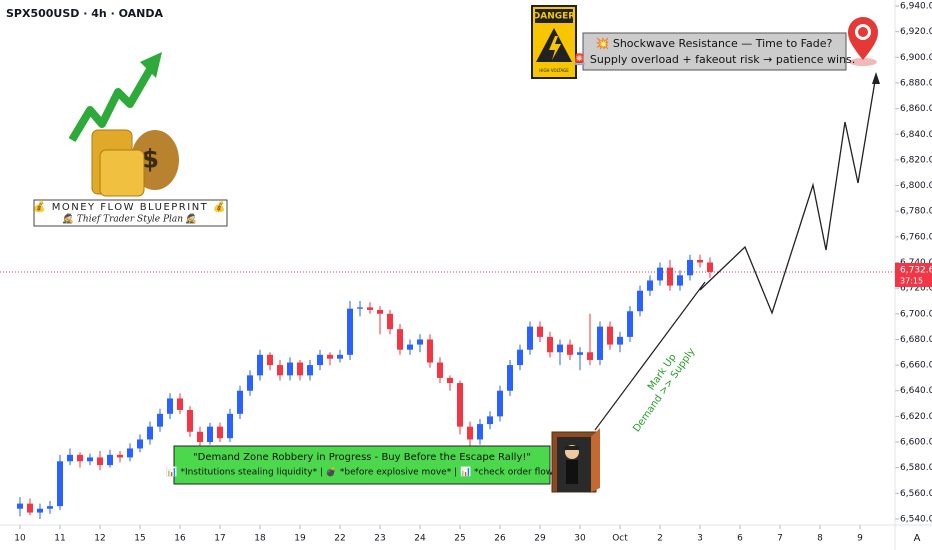 This screenshot has width=932, height=550. Describe the element at coordinates (459, 539) in the screenshot. I see `x-tick-label: 25` at that location.